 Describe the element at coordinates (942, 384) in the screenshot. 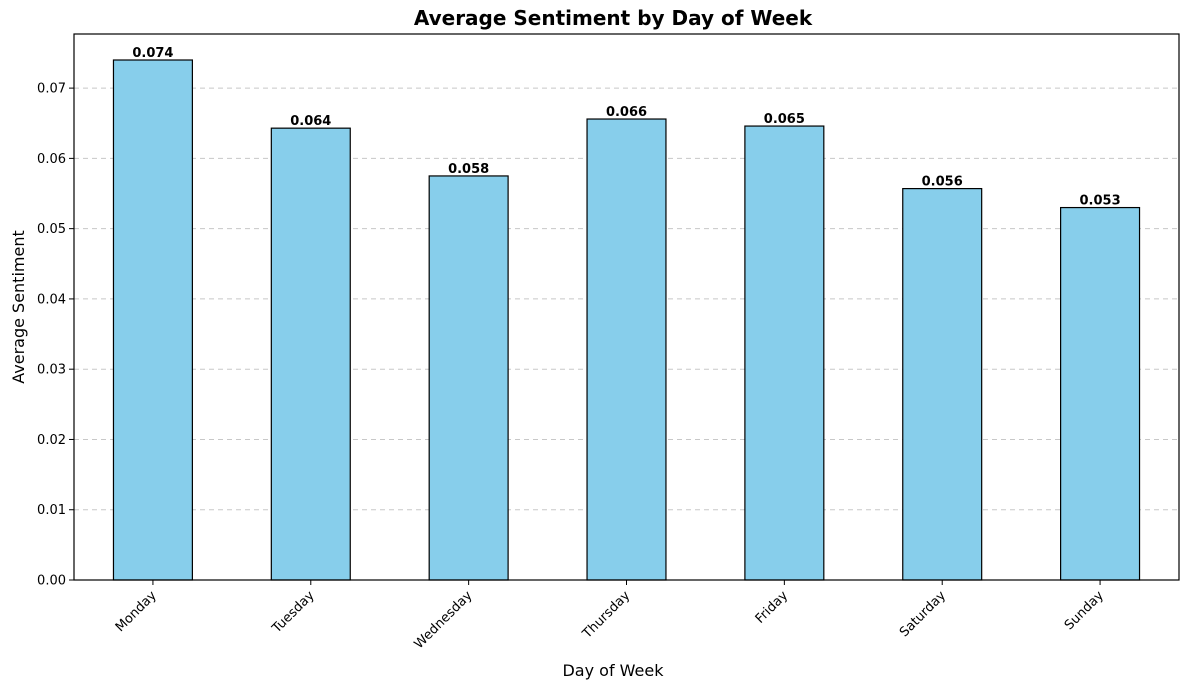

I see `bar-saturday` at that location.